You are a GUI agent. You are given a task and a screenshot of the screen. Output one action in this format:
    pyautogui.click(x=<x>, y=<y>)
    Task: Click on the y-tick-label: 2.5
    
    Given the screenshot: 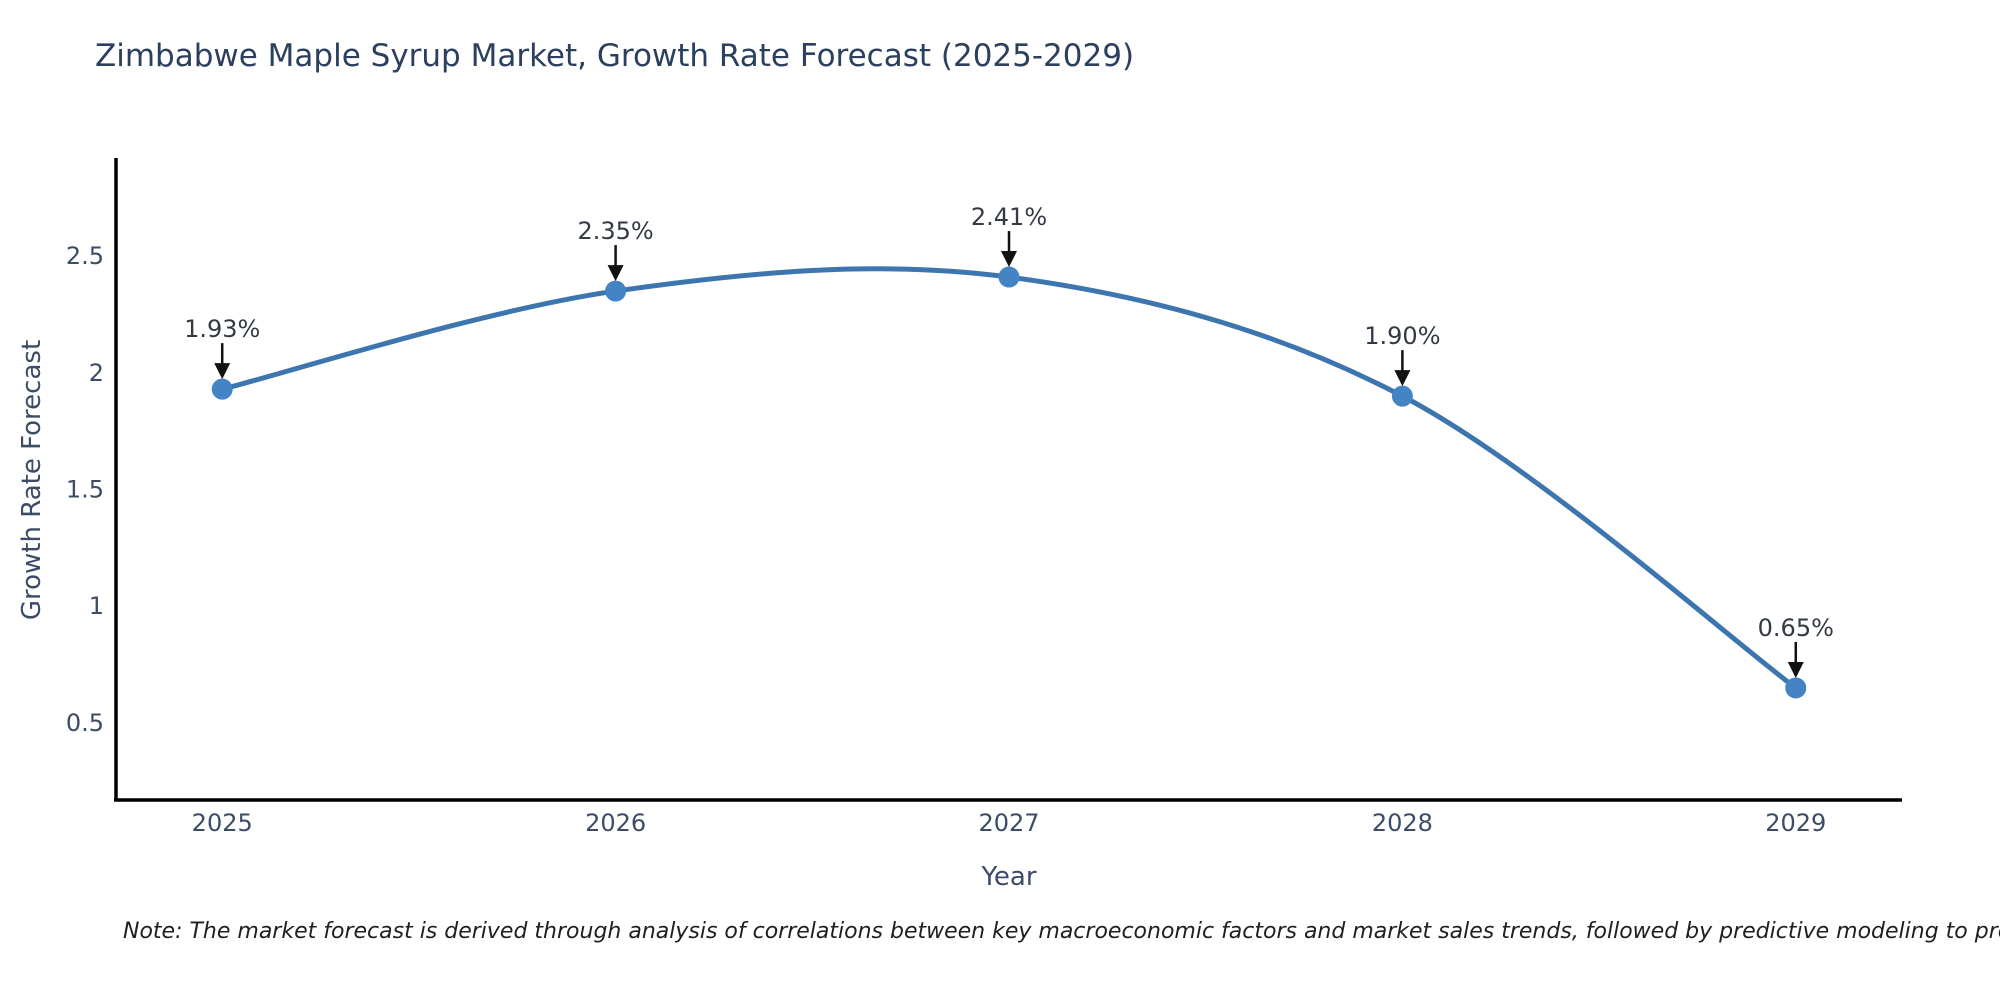 What is the action you would take?
    pyautogui.click(x=85, y=256)
    